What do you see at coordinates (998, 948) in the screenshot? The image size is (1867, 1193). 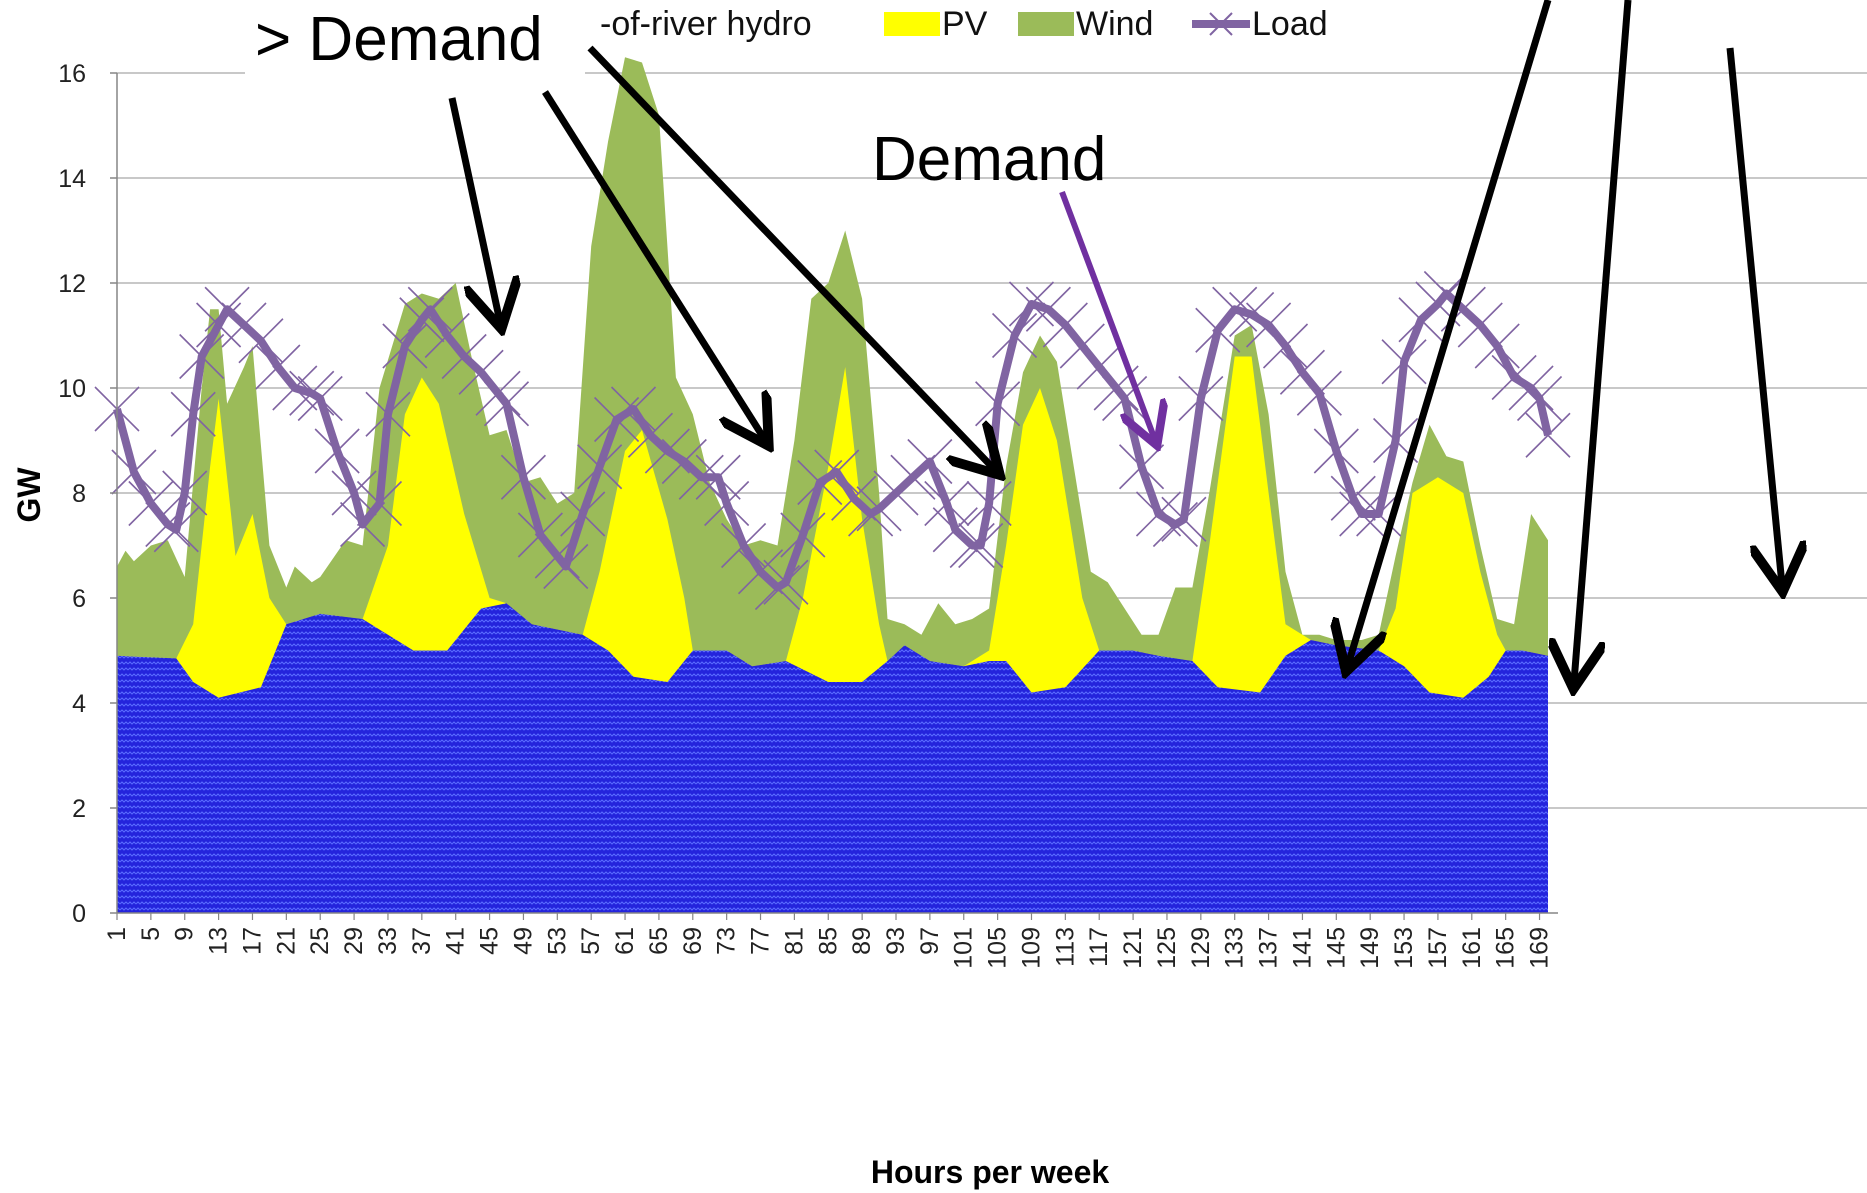 I see `x-tick-label: 105` at bounding box center [998, 948].